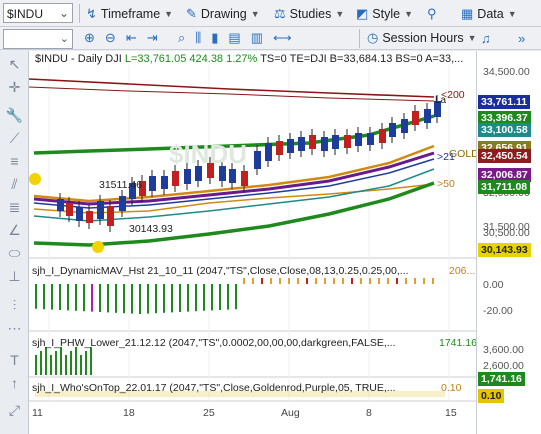  What do you see at coordinates (384, 14) in the screenshot?
I see `style-menu: ◩ Style ▼` at bounding box center [384, 14].